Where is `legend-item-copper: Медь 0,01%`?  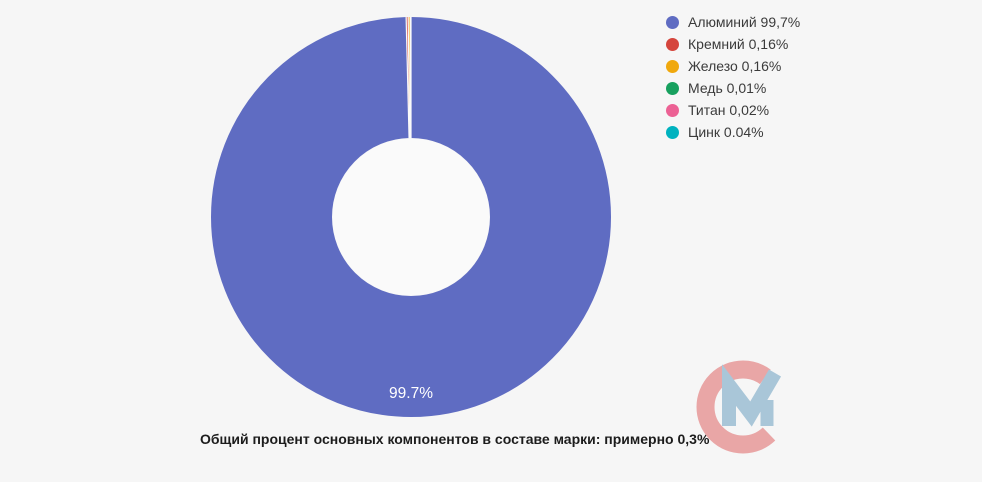
legend-item-copper: Медь 0,01% is located at coordinates (733, 88).